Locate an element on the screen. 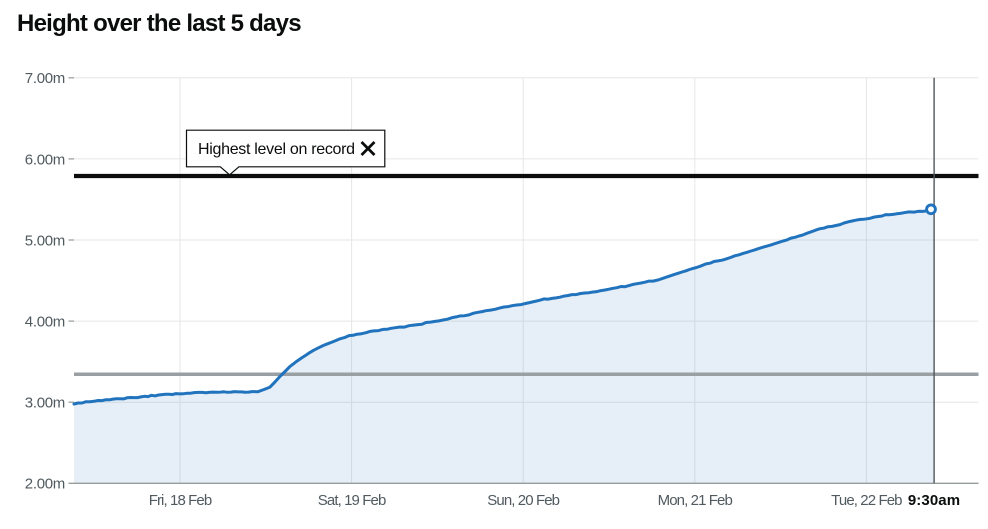 This screenshot has width=988, height=529. svg-text: 5.00m is located at coordinates (45, 240).